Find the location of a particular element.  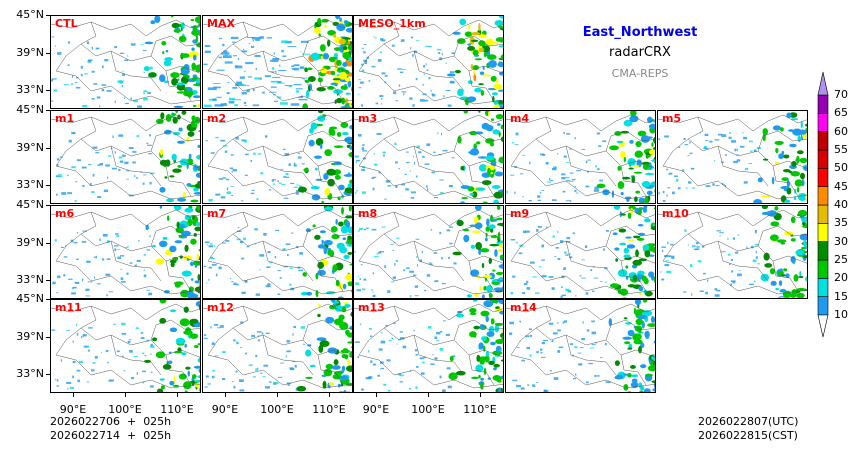

panel-label: m3 is located at coordinates (368, 118).